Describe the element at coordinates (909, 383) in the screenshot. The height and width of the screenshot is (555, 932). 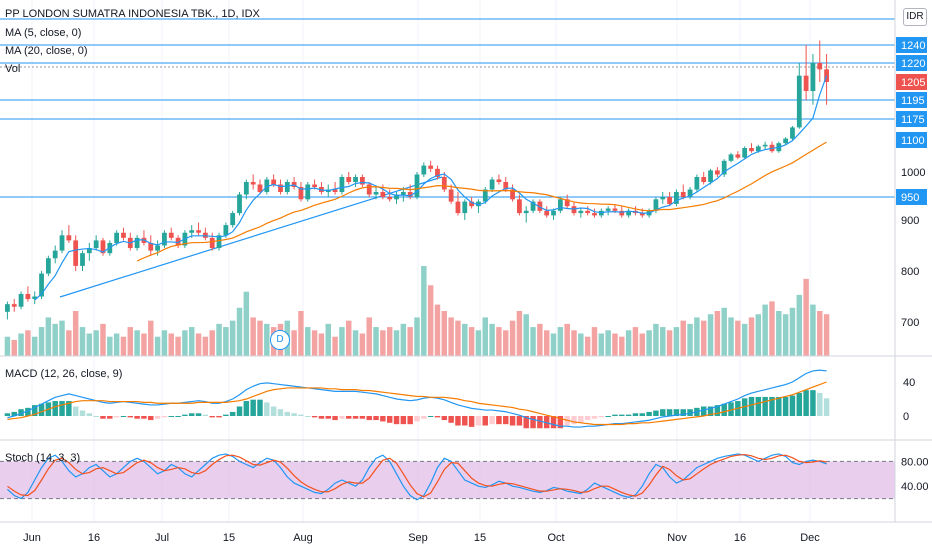
I see `macd-tick-label: 40` at that location.